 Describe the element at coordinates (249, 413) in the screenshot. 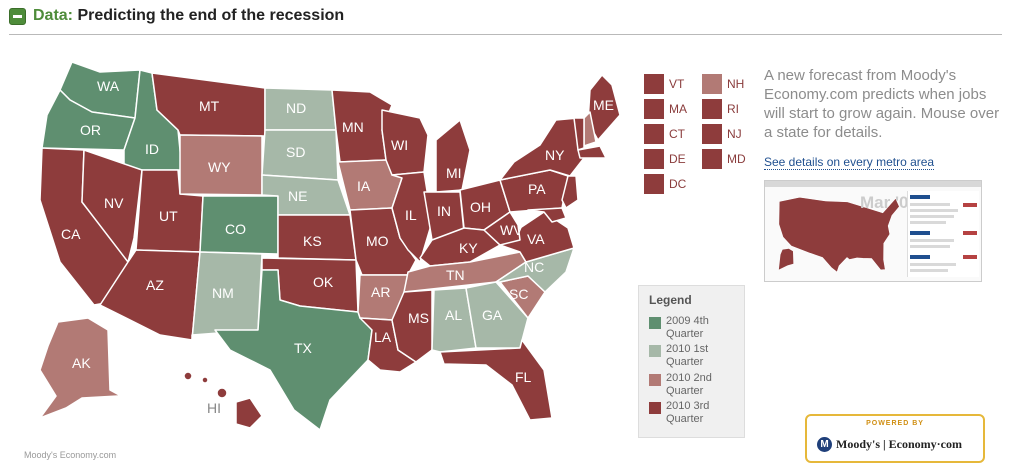

I see `state-hi` at that location.